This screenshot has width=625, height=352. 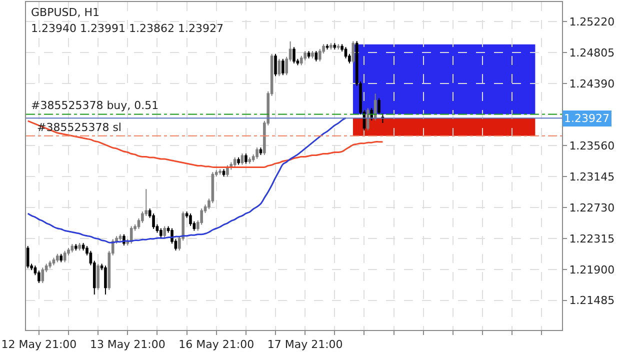 I want to click on line-series, so click(x=205, y=144).